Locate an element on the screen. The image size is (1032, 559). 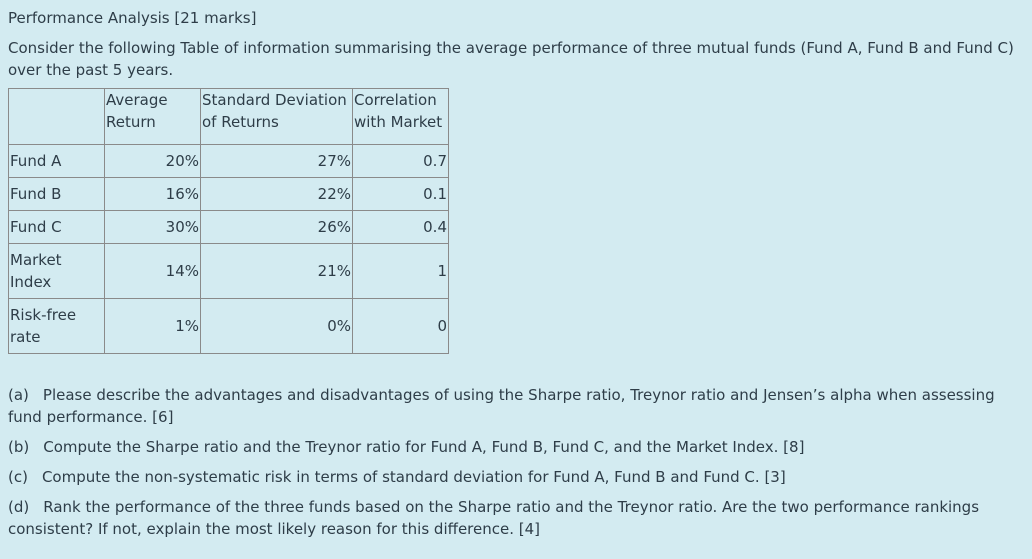
table-row: Fund C 30% 26% 0.4 is located at coordinates (228, 227).